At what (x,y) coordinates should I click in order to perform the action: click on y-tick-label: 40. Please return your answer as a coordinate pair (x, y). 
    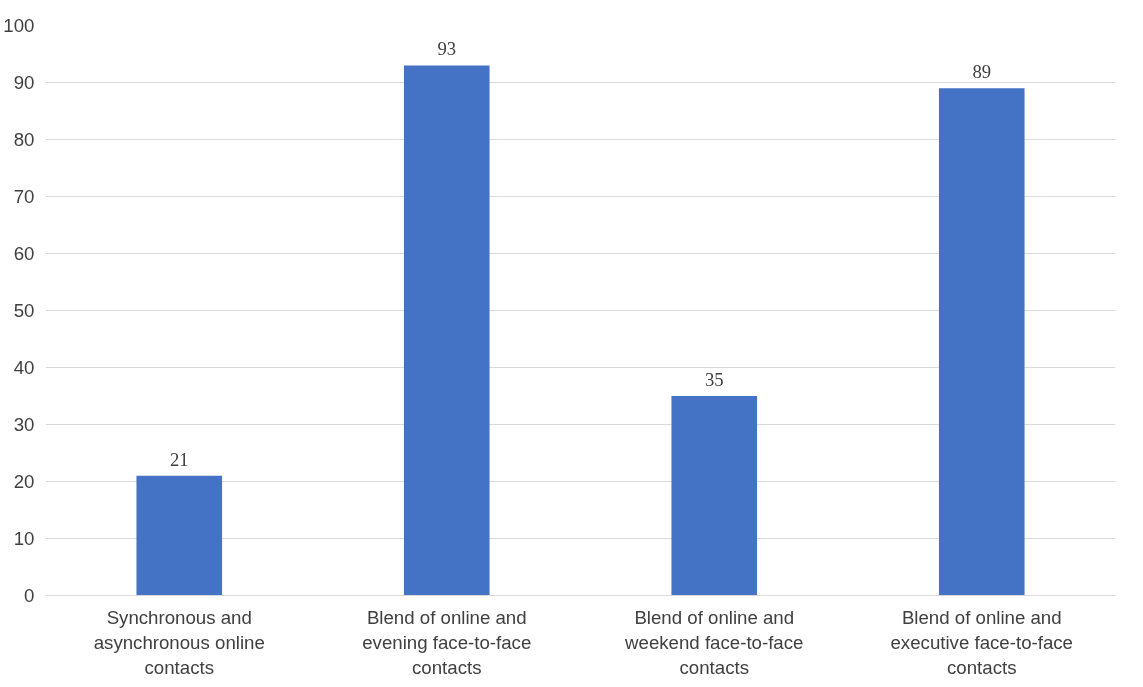
    Looking at the image, I should click on (24, 367).